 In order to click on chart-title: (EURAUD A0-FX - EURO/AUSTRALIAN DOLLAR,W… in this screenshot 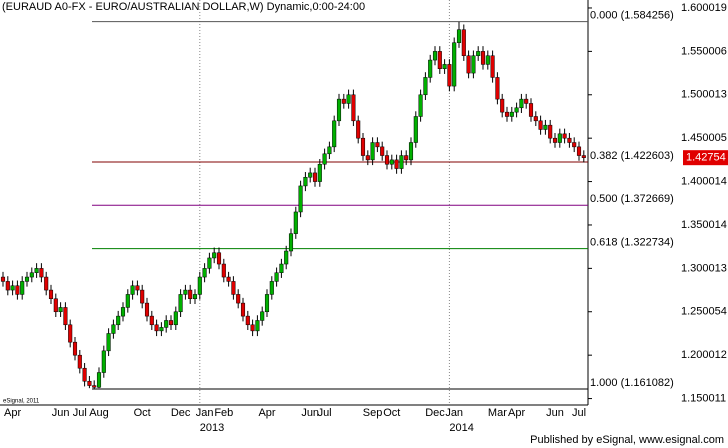, I will do `click(183, 7)`.